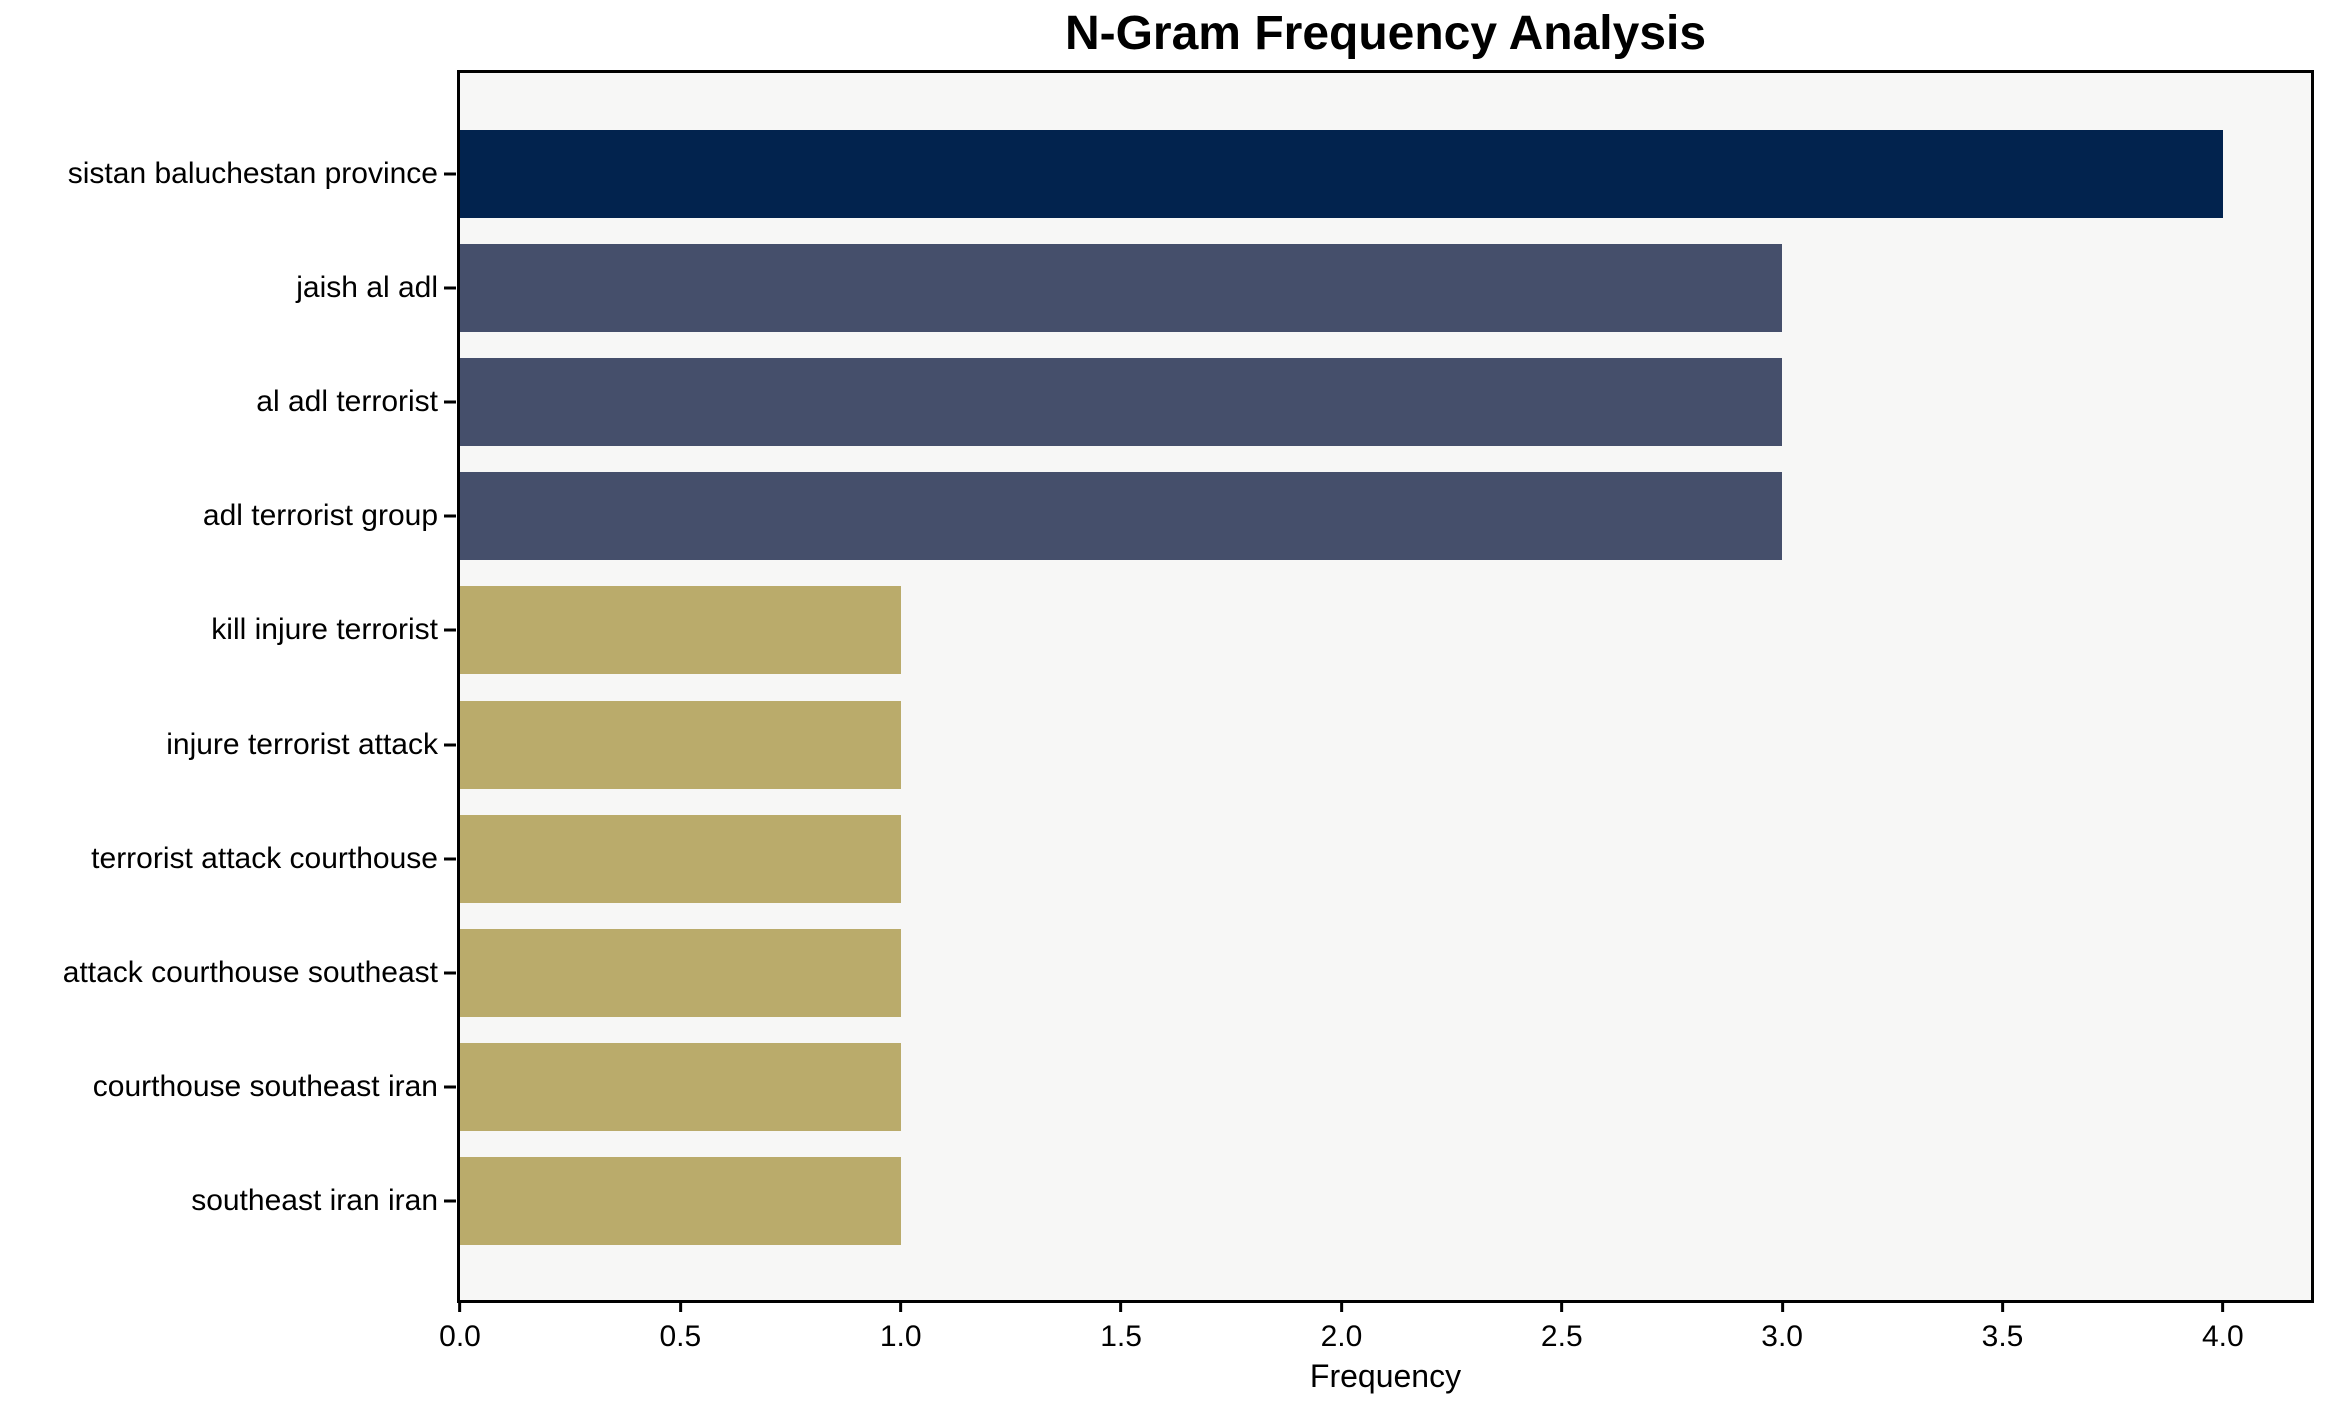 The image size is (2336, 1414). What do you see at coordinates (265, 1086) in the screenshot?
I see `y-tick-label: courthouse southeast iran` at bounding box center [265, 1086].